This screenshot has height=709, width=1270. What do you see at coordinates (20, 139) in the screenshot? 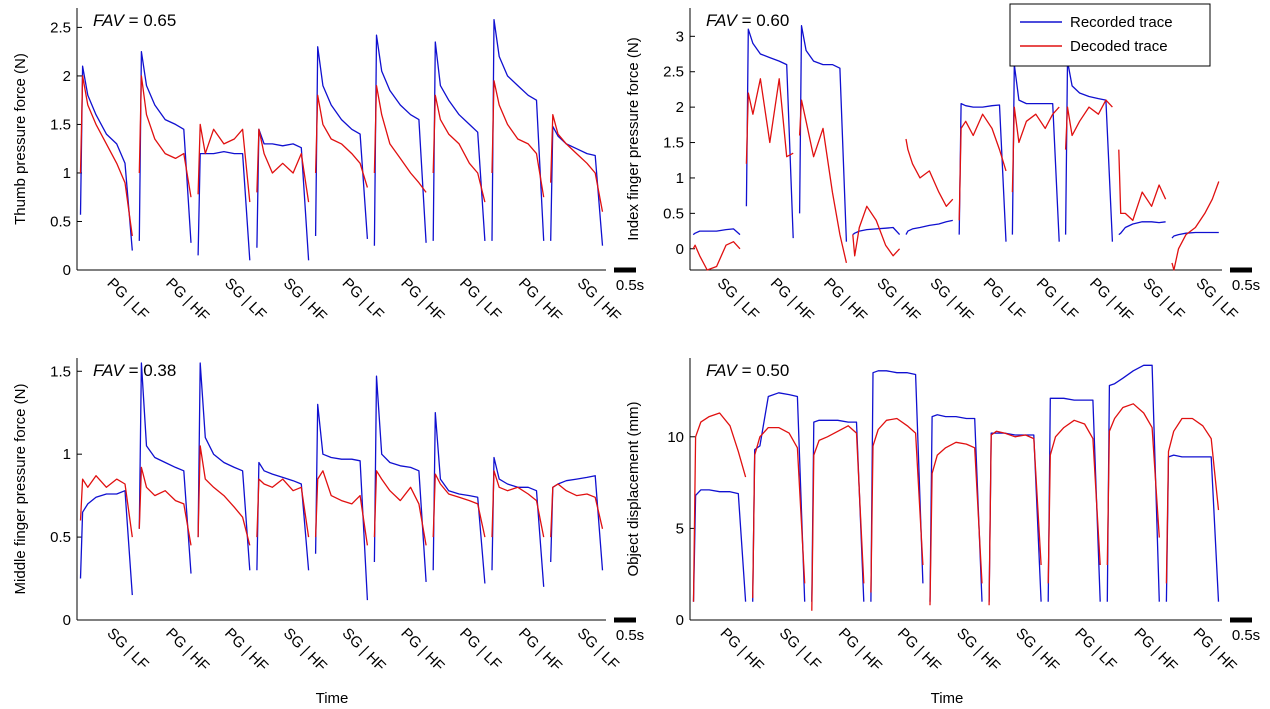
I see `y-axis-label: Thumb pressure force (N)` at bounding box center [20, 139].